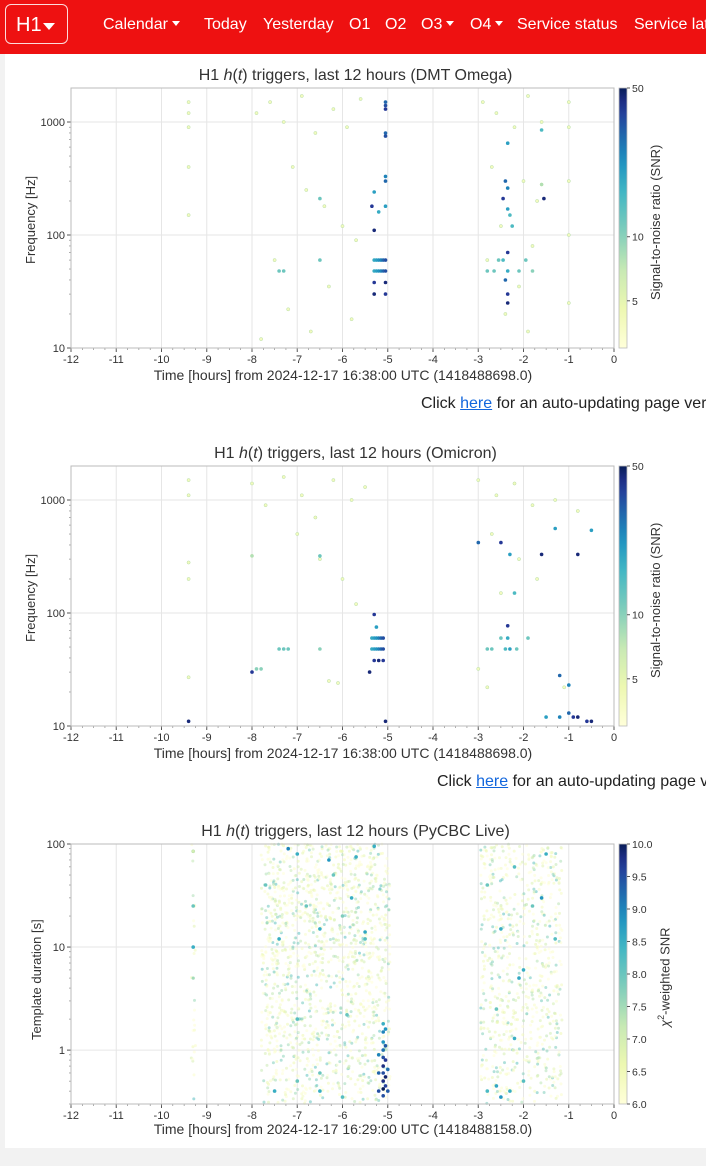 The image size is (706, 1166). Describe the element at coordinates (567, 25) in the screenshot. I see `nav-service-status: Service status` at that location.